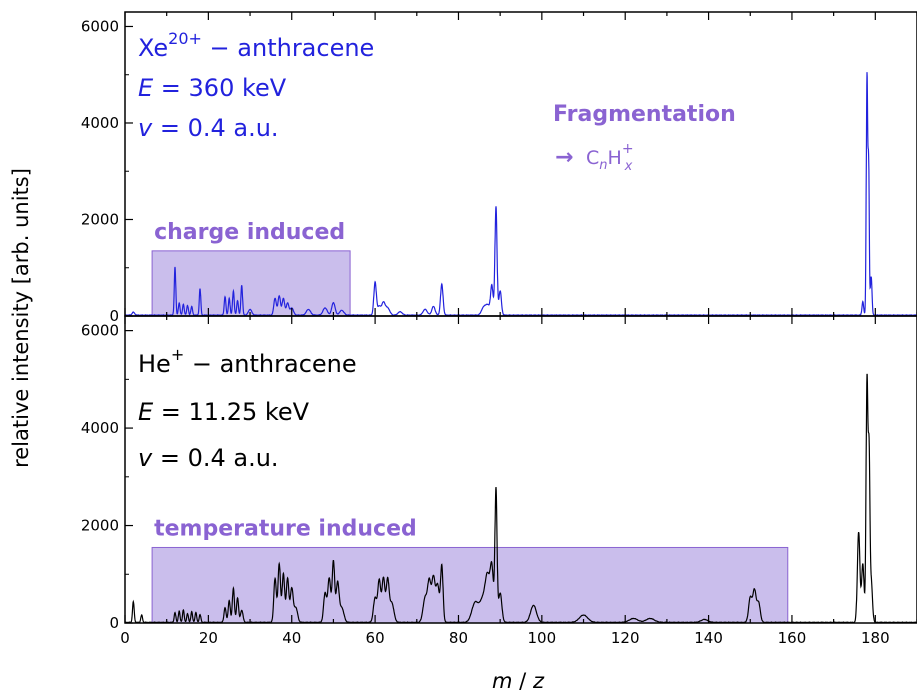 This screenshot has width=917, height=697. I want to click on bottom-annotation-line2: E = 11.25 keV, so click(224, 412).